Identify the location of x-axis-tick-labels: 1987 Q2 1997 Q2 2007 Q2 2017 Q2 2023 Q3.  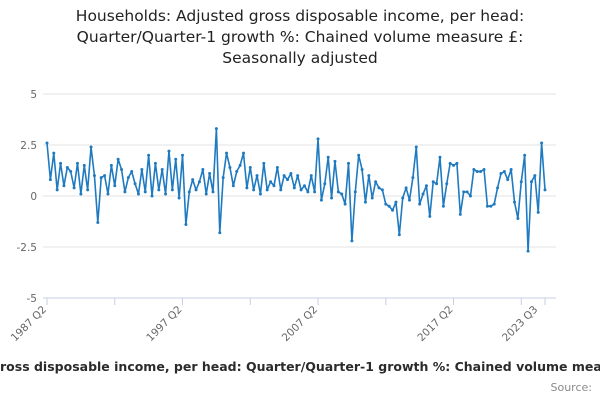
(275, 324).